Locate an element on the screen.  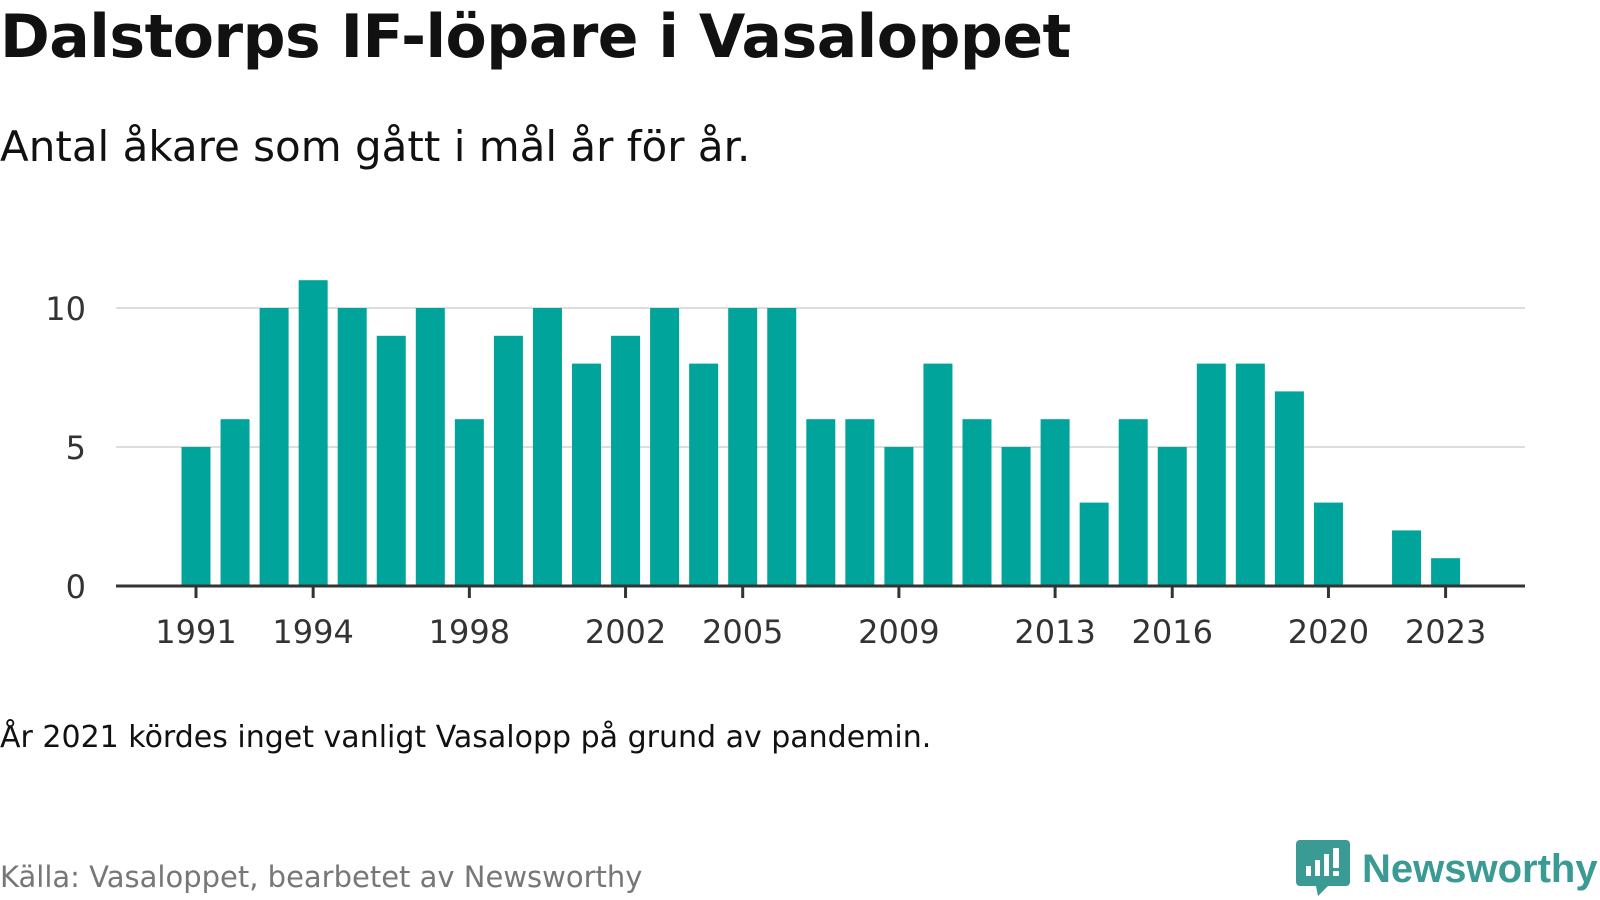
bar-2015 is located at coordinates (1133, 502).